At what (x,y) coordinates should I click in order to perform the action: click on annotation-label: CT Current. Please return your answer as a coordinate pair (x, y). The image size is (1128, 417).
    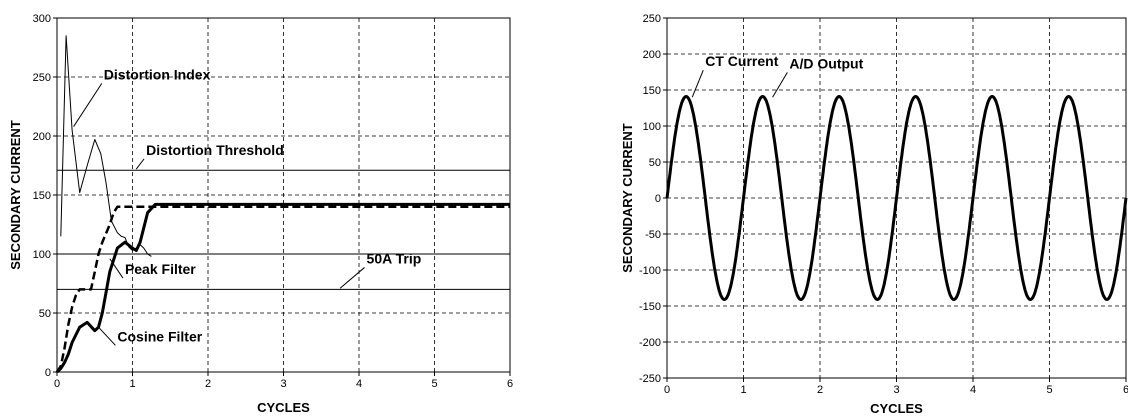
    Looking at the image, I should click on (741, 61).